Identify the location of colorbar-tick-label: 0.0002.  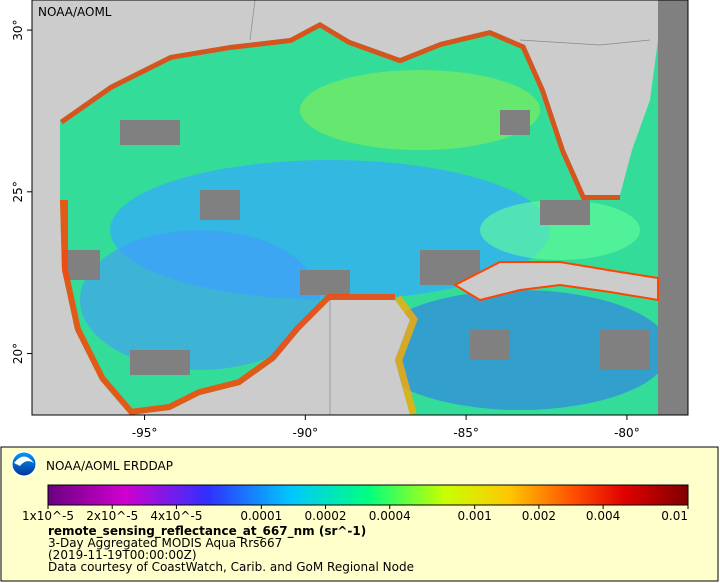
(326, 516).